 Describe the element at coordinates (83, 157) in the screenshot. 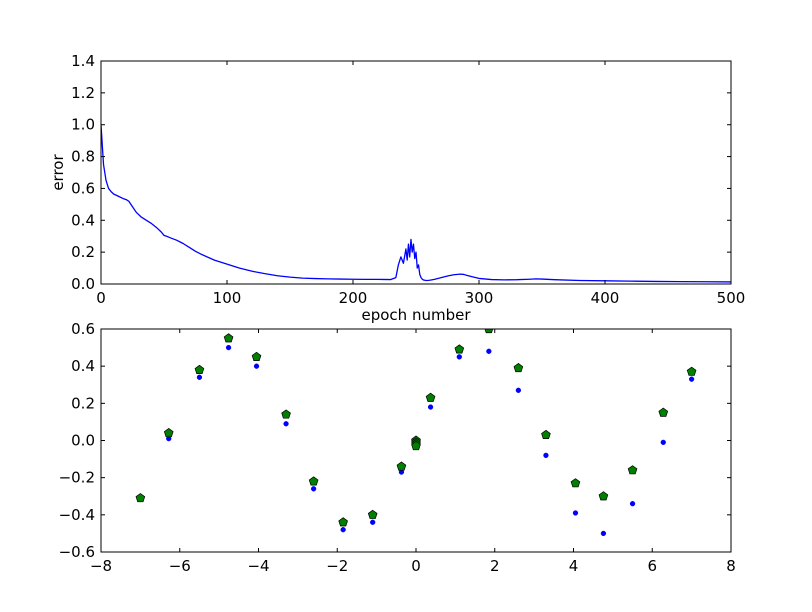

I see `y-tick-label: 0.8` at that location.